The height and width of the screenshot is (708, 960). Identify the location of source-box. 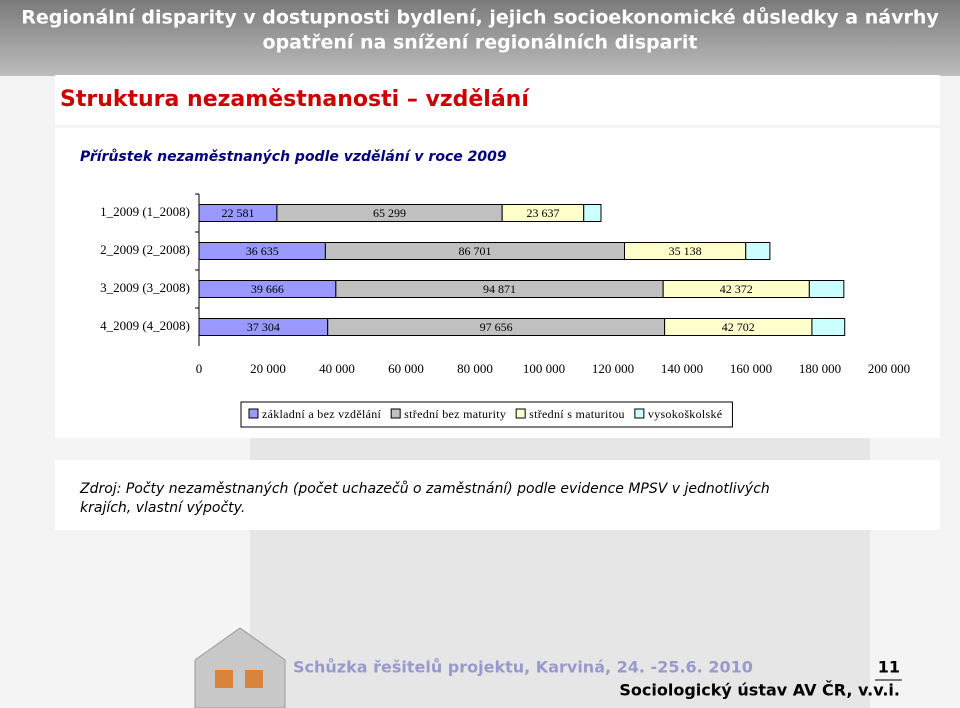
(497, 495).